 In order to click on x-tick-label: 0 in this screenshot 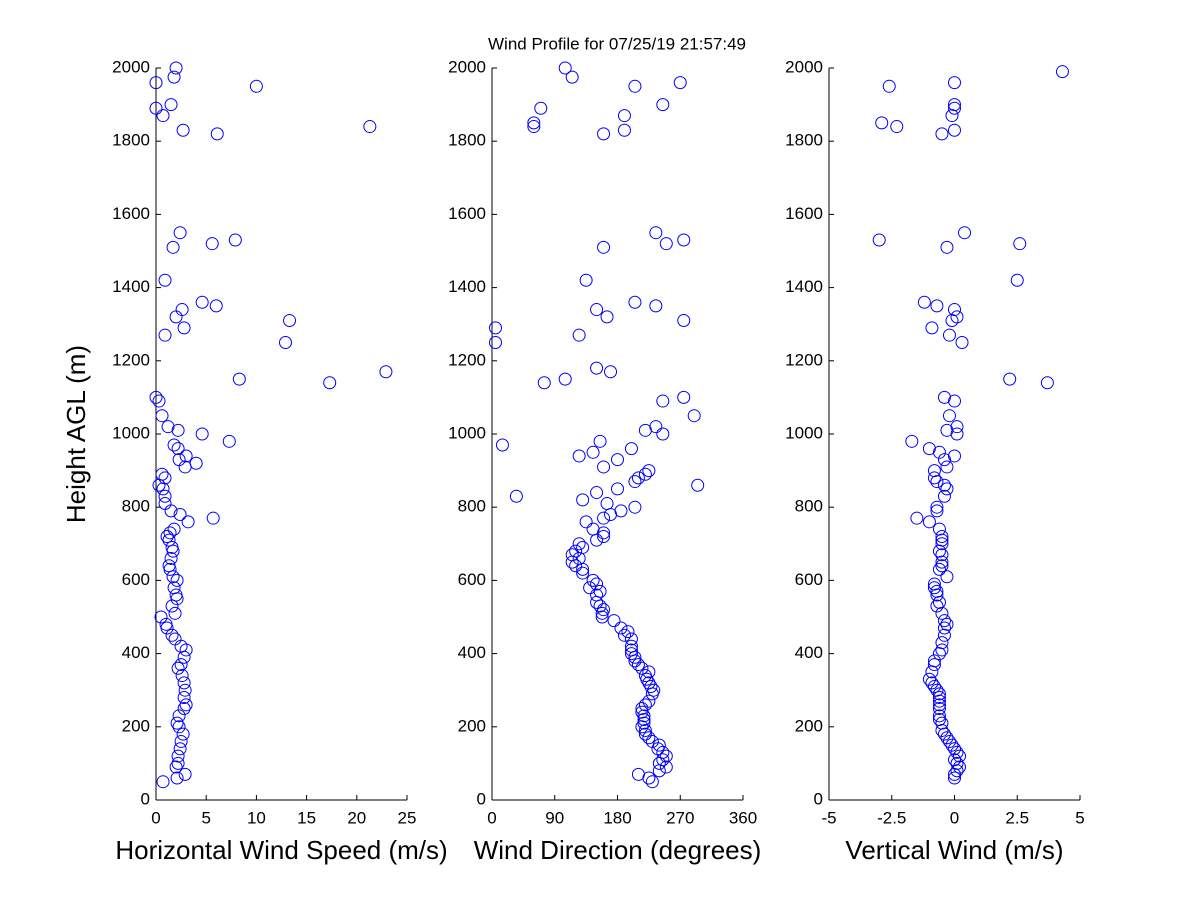, I will do `click(155, 817)`.